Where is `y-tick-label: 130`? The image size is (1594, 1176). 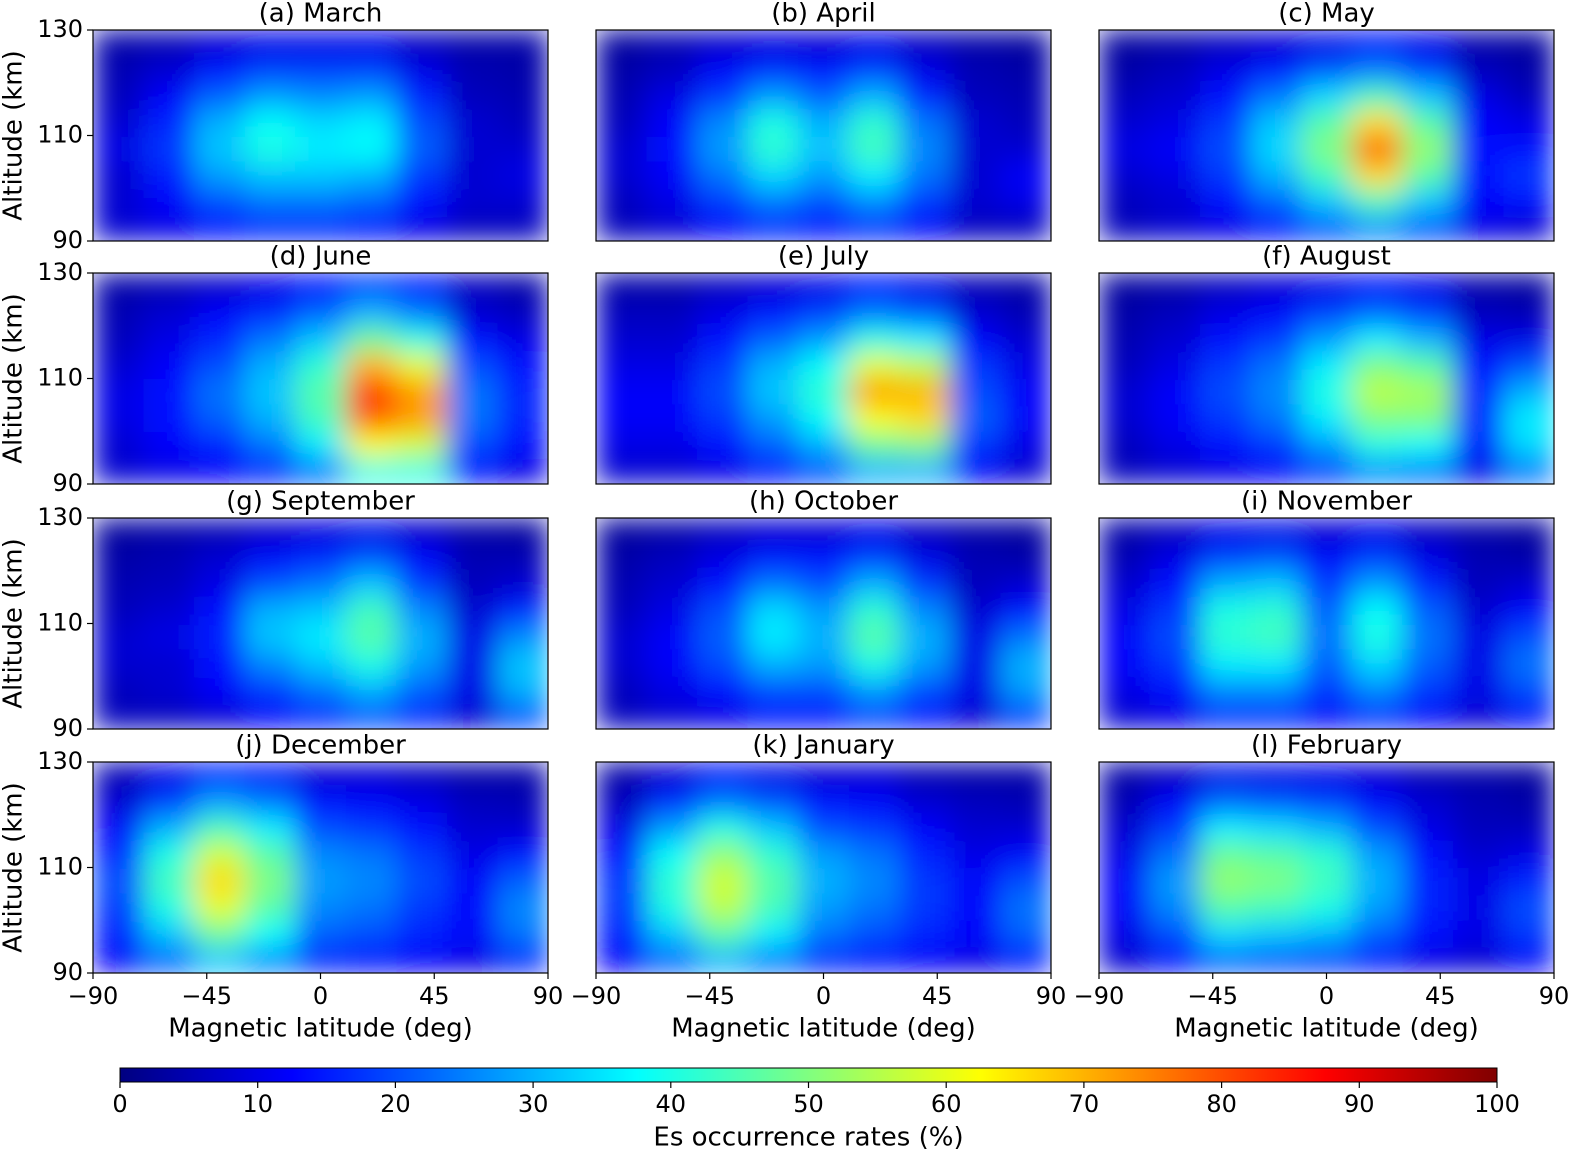
y-tick-label: 130 is located at coordinates (60, 29).